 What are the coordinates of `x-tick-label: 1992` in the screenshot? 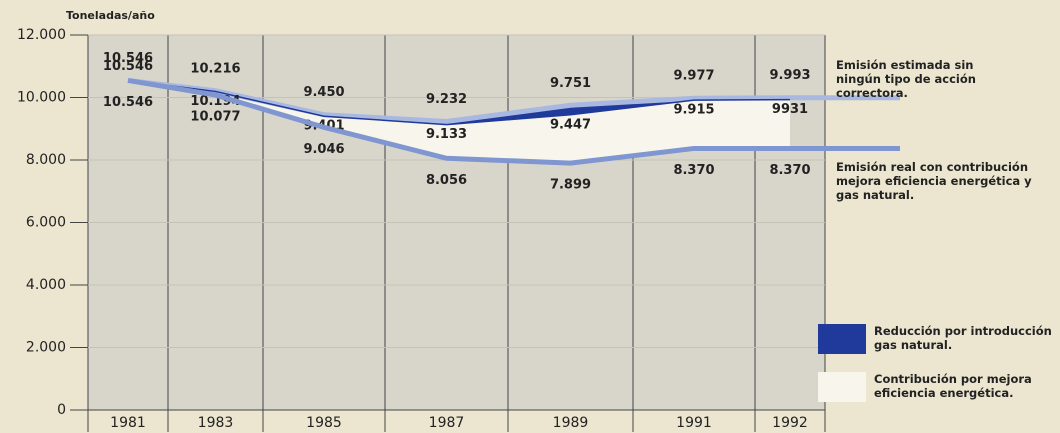 It's located at (790, 423).